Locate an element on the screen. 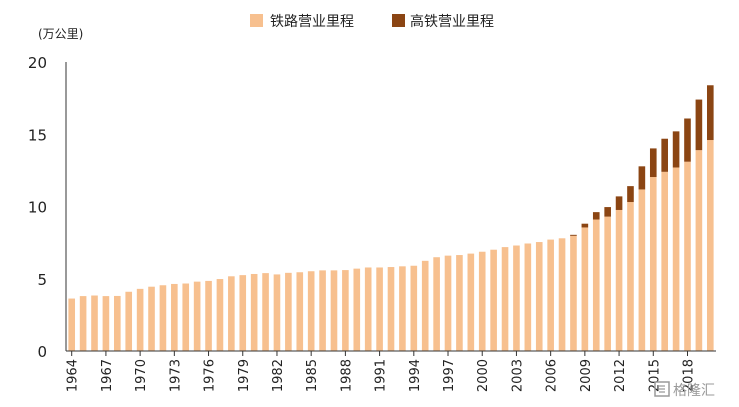  bar-railway-1975 is located at coordinates (197, 316).